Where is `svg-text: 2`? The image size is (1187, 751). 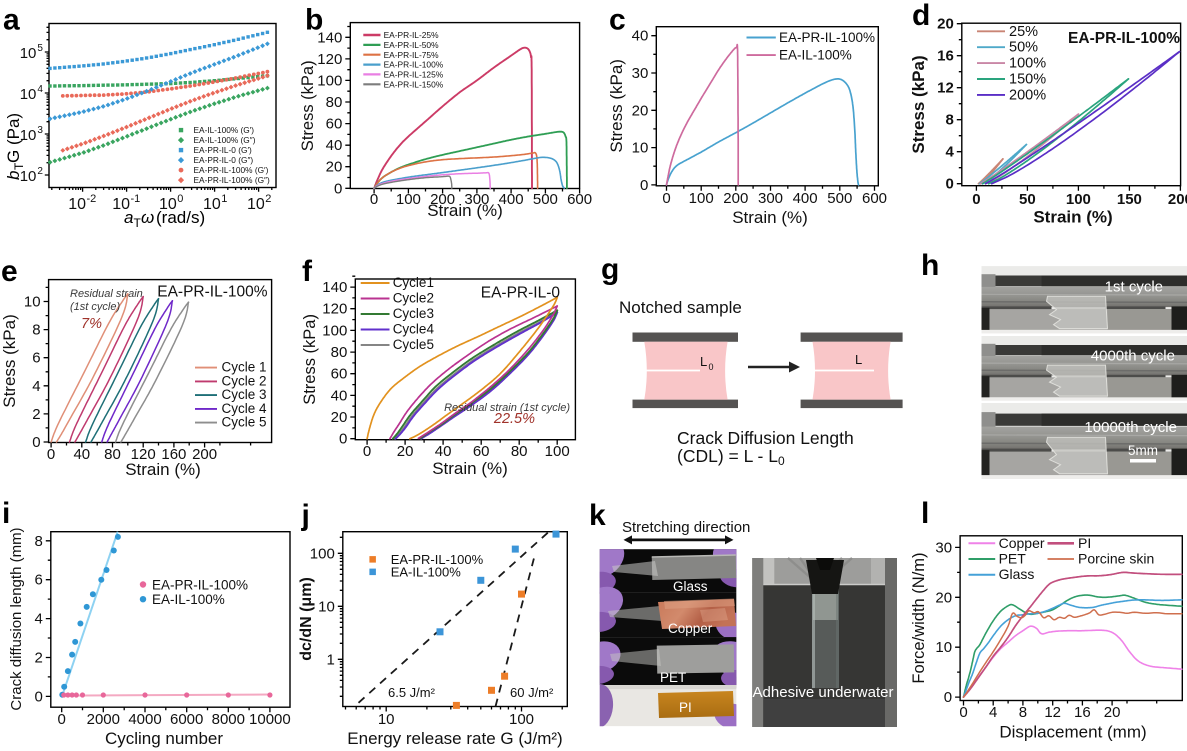 svg-text: 2 is located at coordinates (36, 414).